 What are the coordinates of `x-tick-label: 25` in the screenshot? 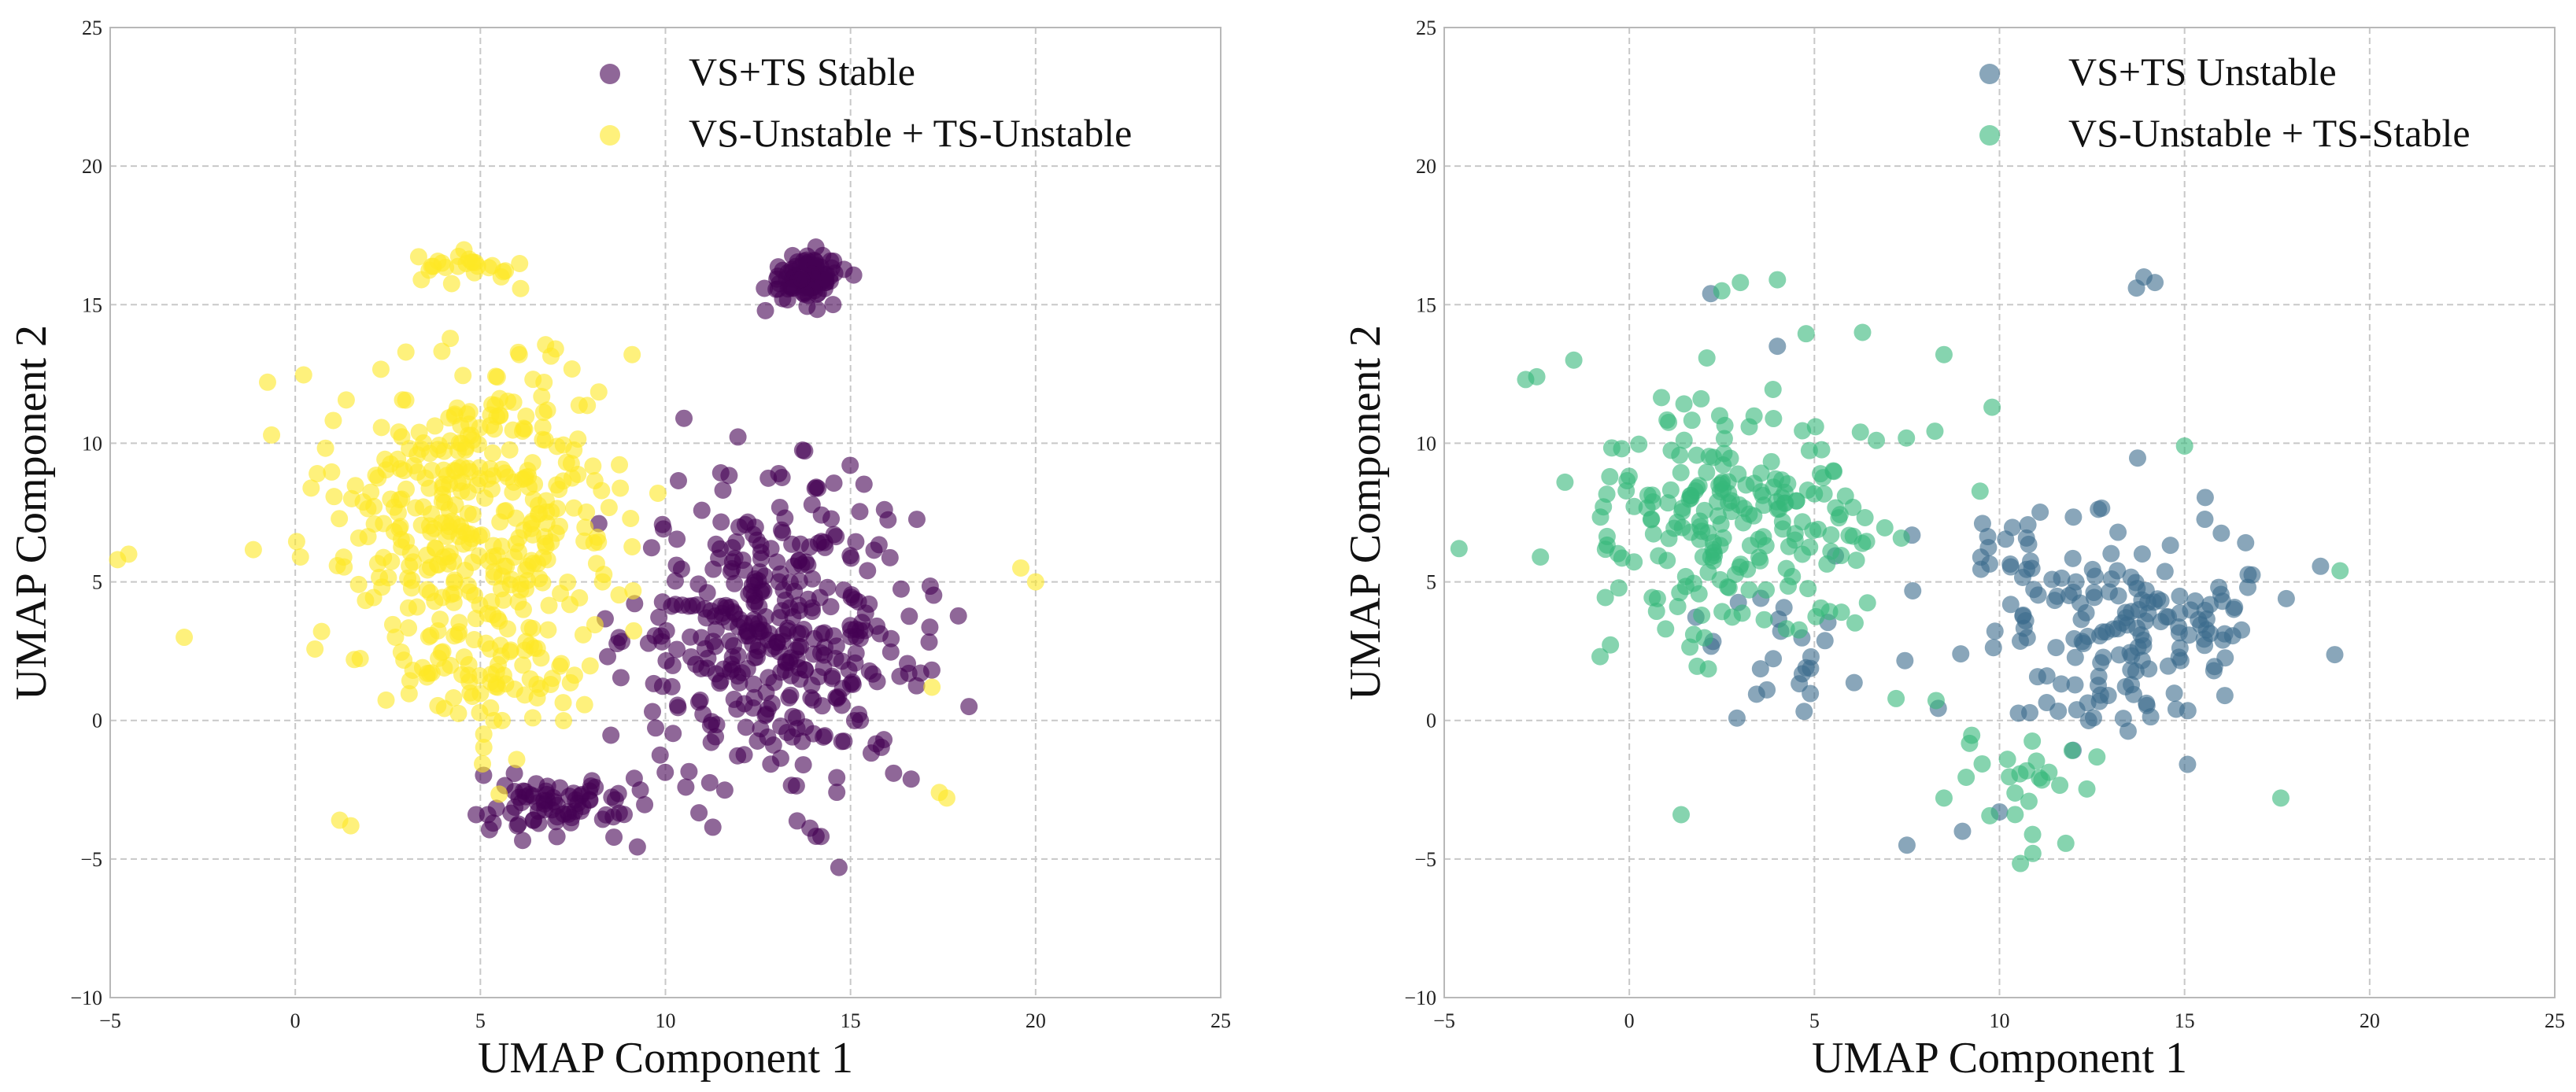 It's located at (1220, 1020).